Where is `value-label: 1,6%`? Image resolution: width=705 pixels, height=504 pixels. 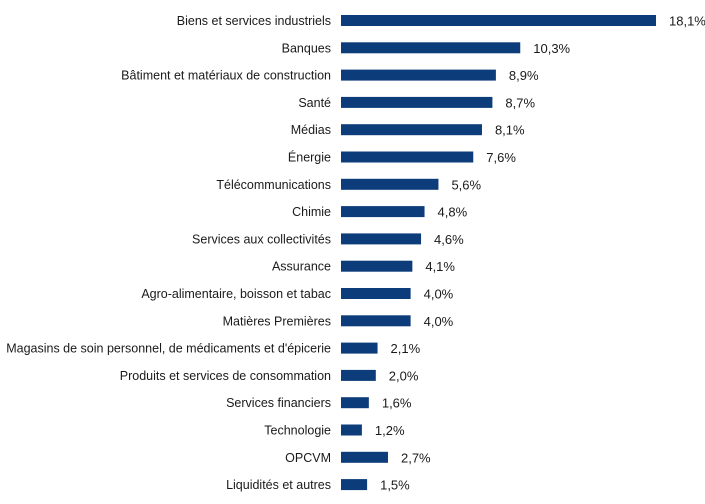
value-label: 1,6% is located at coordinates (397, 403).